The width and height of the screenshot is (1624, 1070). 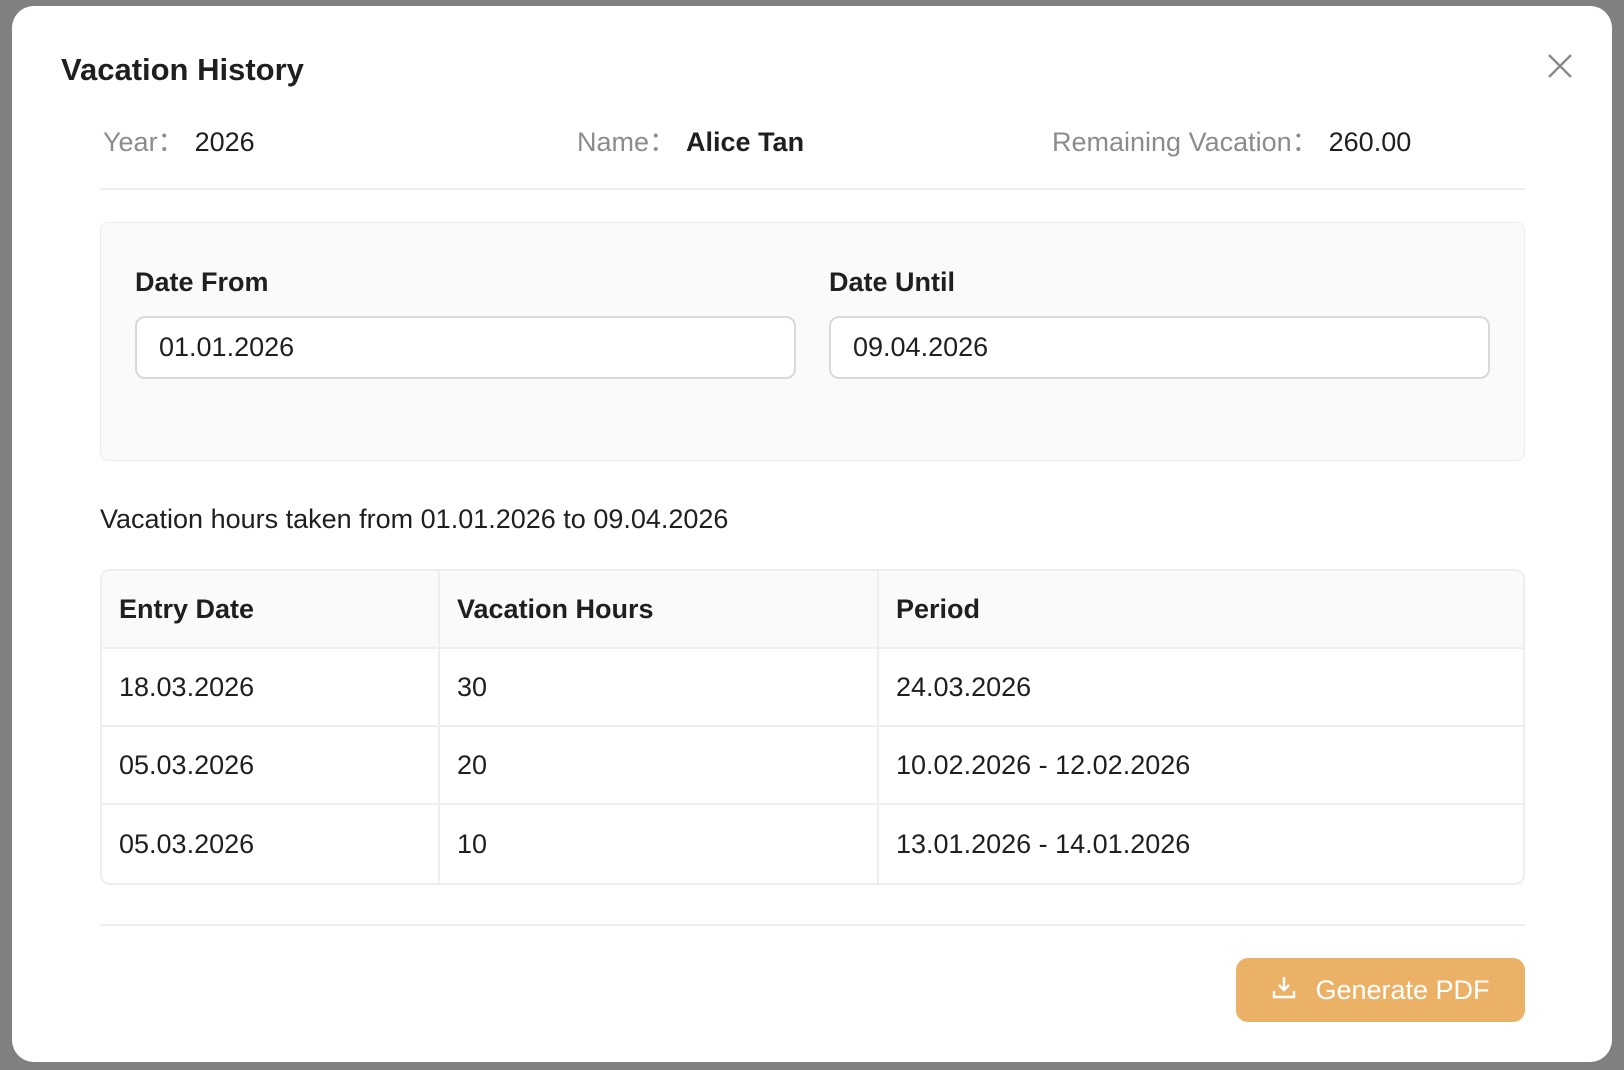 I want to click on column-header-vacation-hours: Vacation Hours, so click(x=659, y=610).